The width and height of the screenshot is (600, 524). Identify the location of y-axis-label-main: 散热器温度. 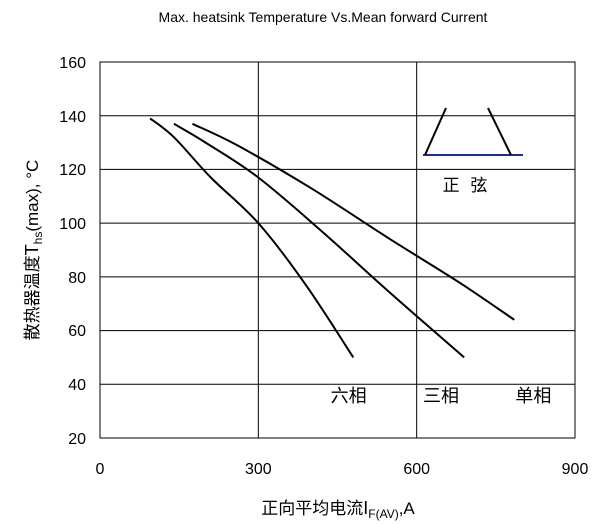
(33, 297).